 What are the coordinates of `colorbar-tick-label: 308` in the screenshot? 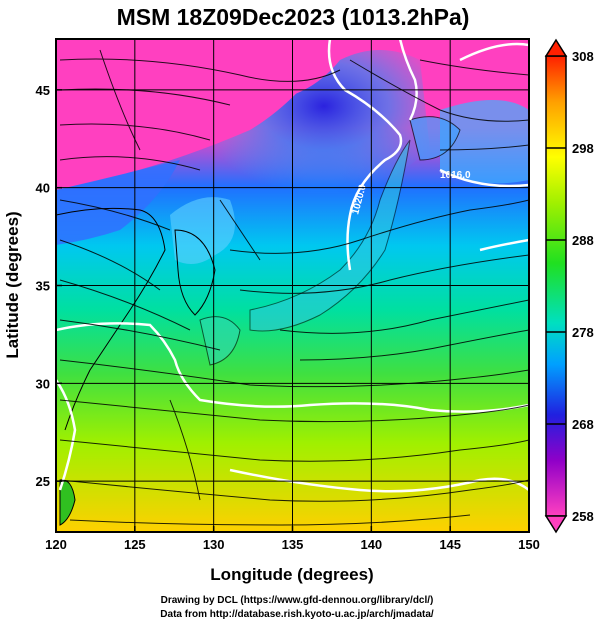 It's located at (583, 56).